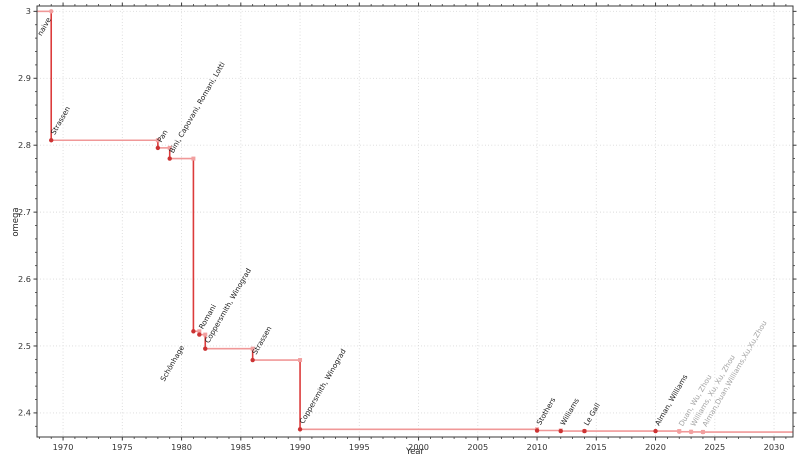 The width and height of the screenshot is (800, 460). What do you see at coordinates (197, 107) in the screenshot?
I see `point-label: Bini, Capovani, Romani, Lotti` at bounding box center [197, 107].